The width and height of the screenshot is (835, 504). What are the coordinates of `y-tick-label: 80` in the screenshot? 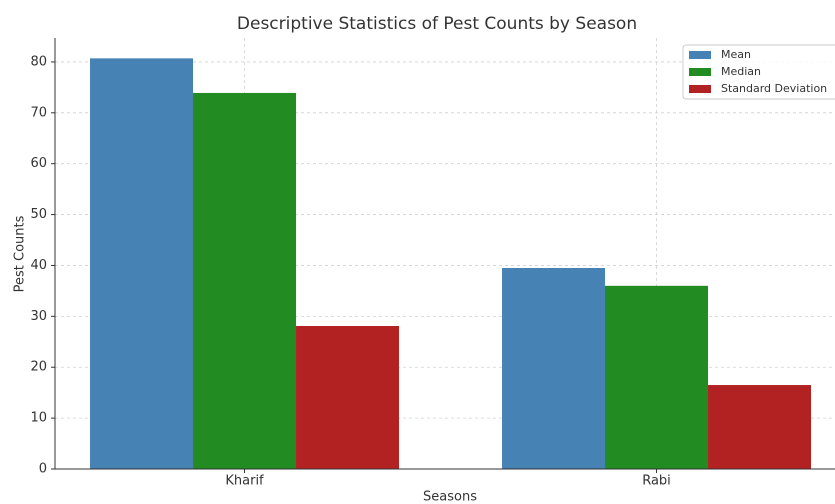 It's located at (38, 61).